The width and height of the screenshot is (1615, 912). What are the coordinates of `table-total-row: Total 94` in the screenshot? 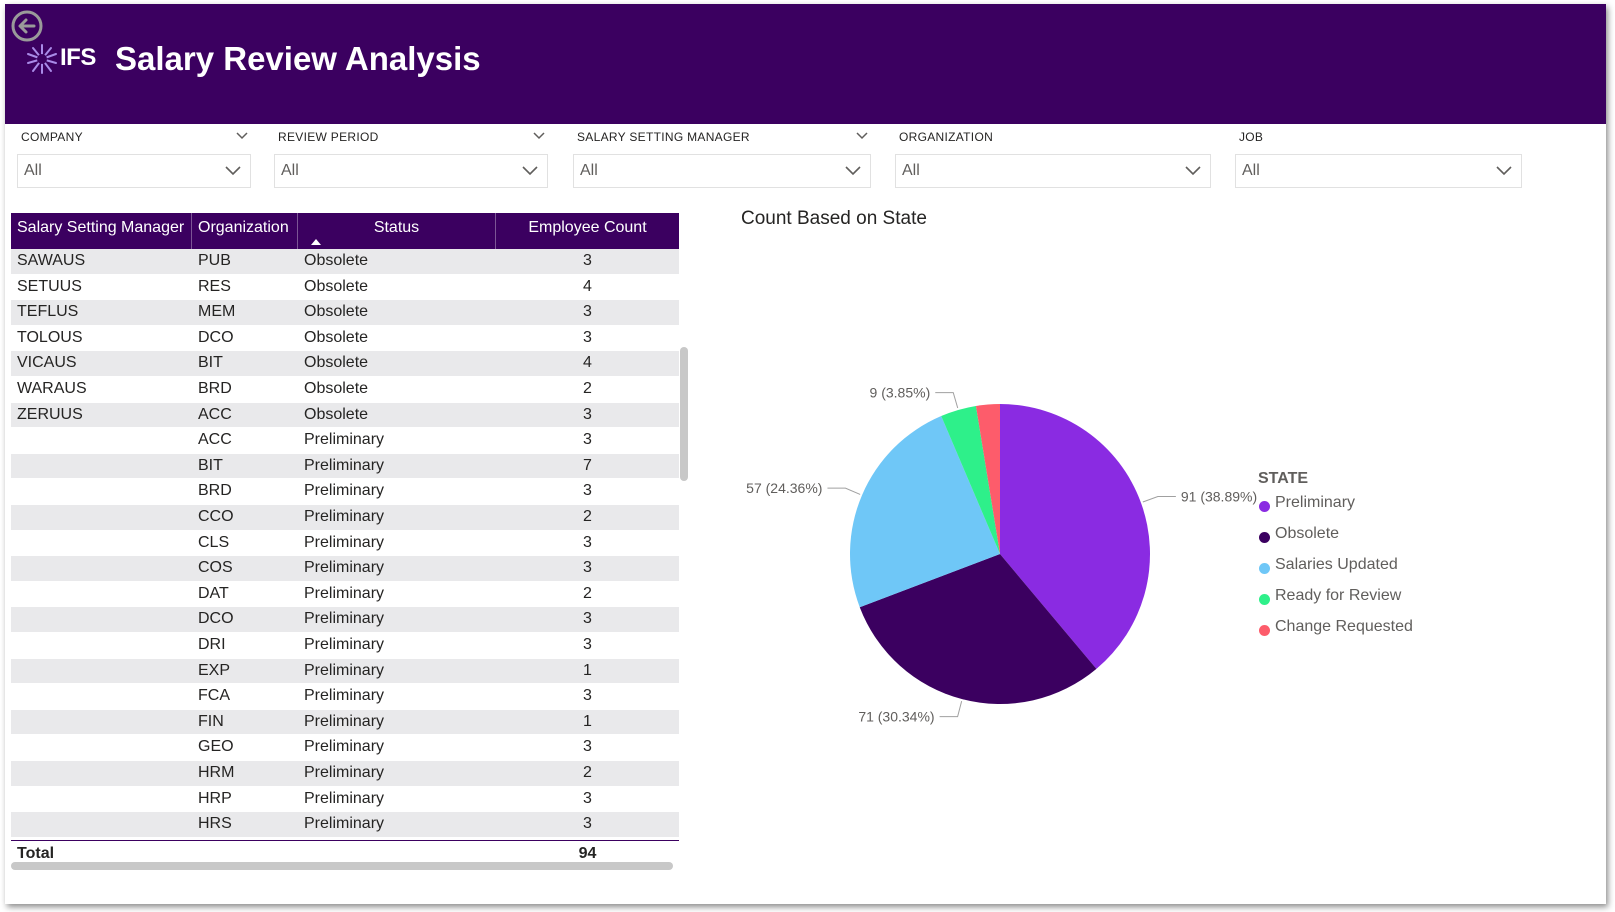 It's located at (345, 853).